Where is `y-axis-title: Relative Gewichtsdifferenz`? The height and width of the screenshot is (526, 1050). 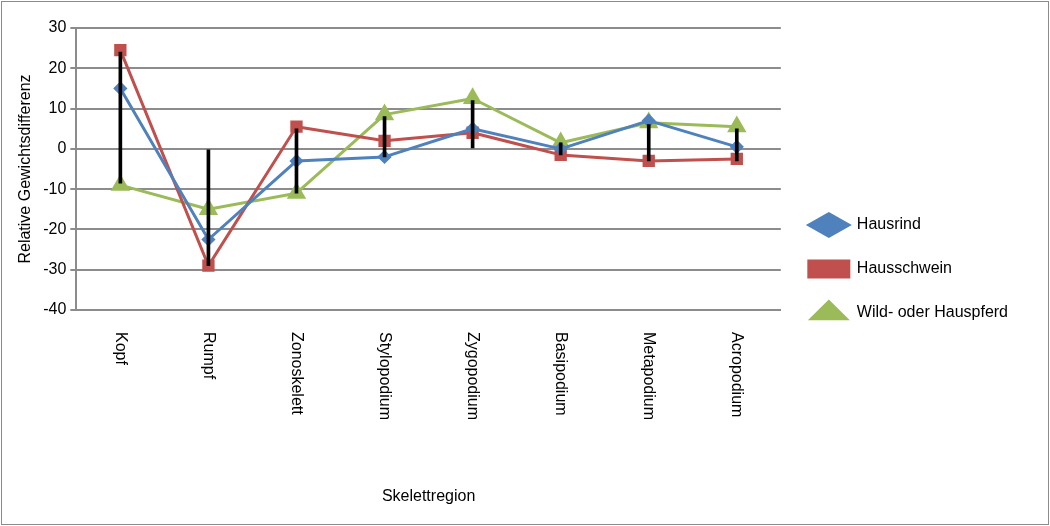
y-axis-title: Relative Gewichtsdifferenz is located at coordinates (25, 169).